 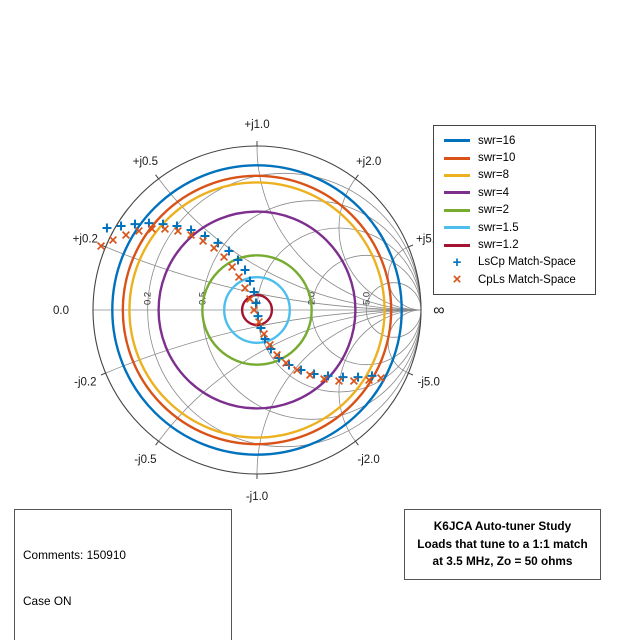 What do you see at coordinates (85, 383) in the screenshot?
I see `reactance-label: -j0.2` at bounding box center [85, 383].